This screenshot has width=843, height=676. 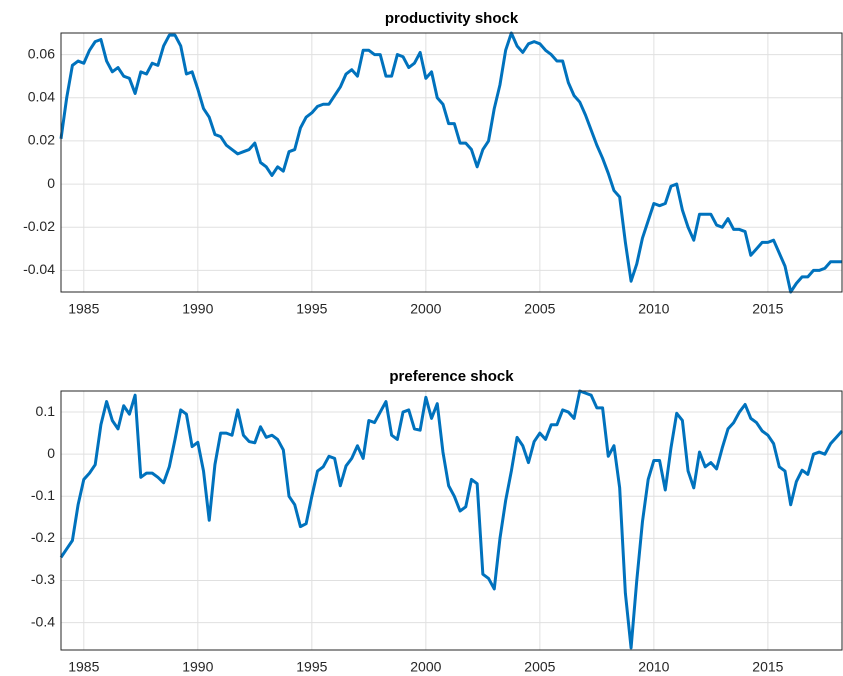 What do you see at coordinates (39, 269) in the screenshot?
I see `y-tick-label: -0.04` at bounding box center [39, 269].